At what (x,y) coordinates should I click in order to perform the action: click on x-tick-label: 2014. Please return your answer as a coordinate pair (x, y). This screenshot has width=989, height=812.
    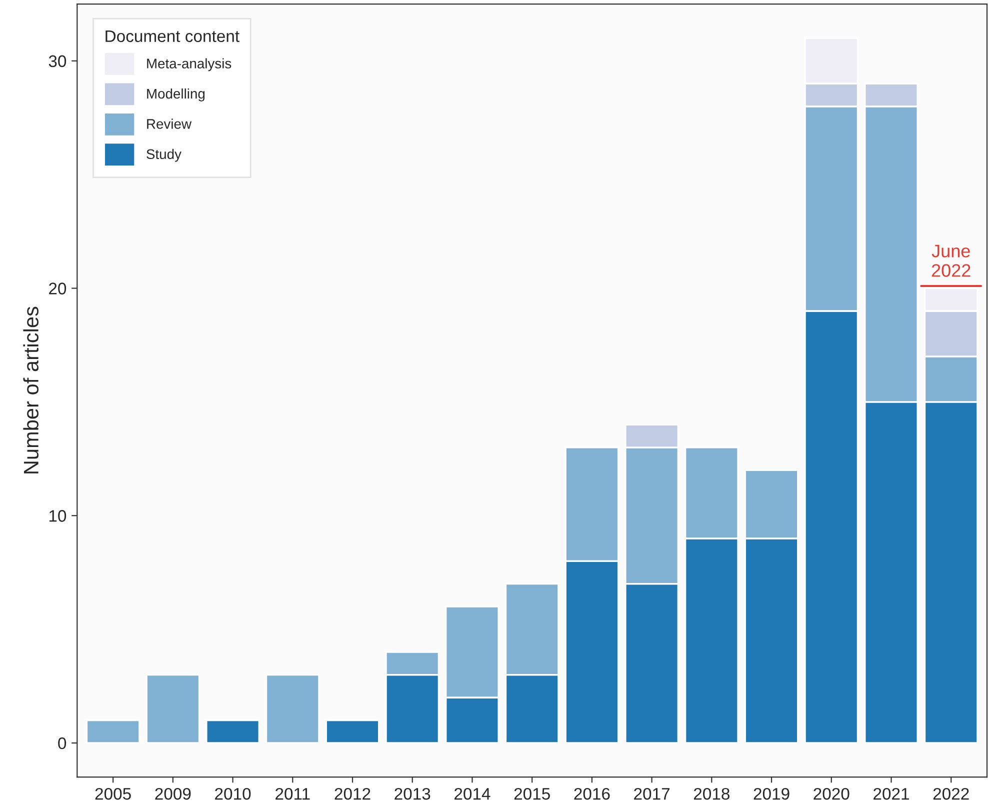
    Looking at the image, I should click on (472, 794).